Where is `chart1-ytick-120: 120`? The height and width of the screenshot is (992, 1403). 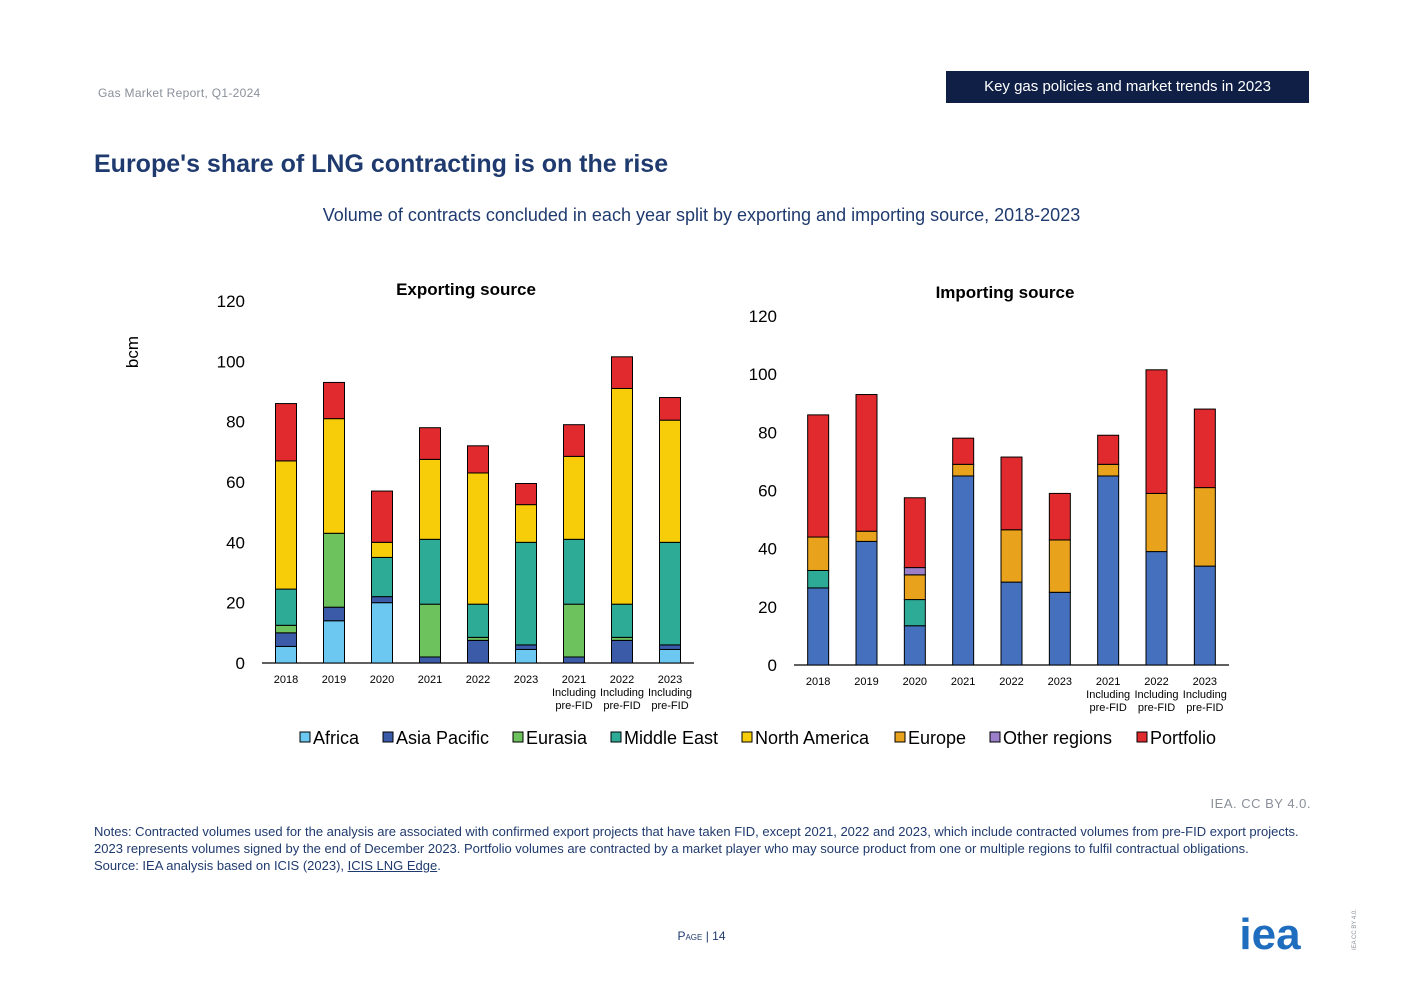 chart1-ytick-120: 120 is located at coordinates (231, 301).